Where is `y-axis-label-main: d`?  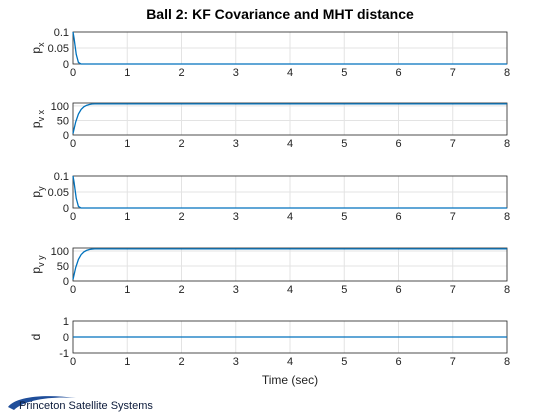 y-axis-label-main: d is located at coordinates (36, 337).